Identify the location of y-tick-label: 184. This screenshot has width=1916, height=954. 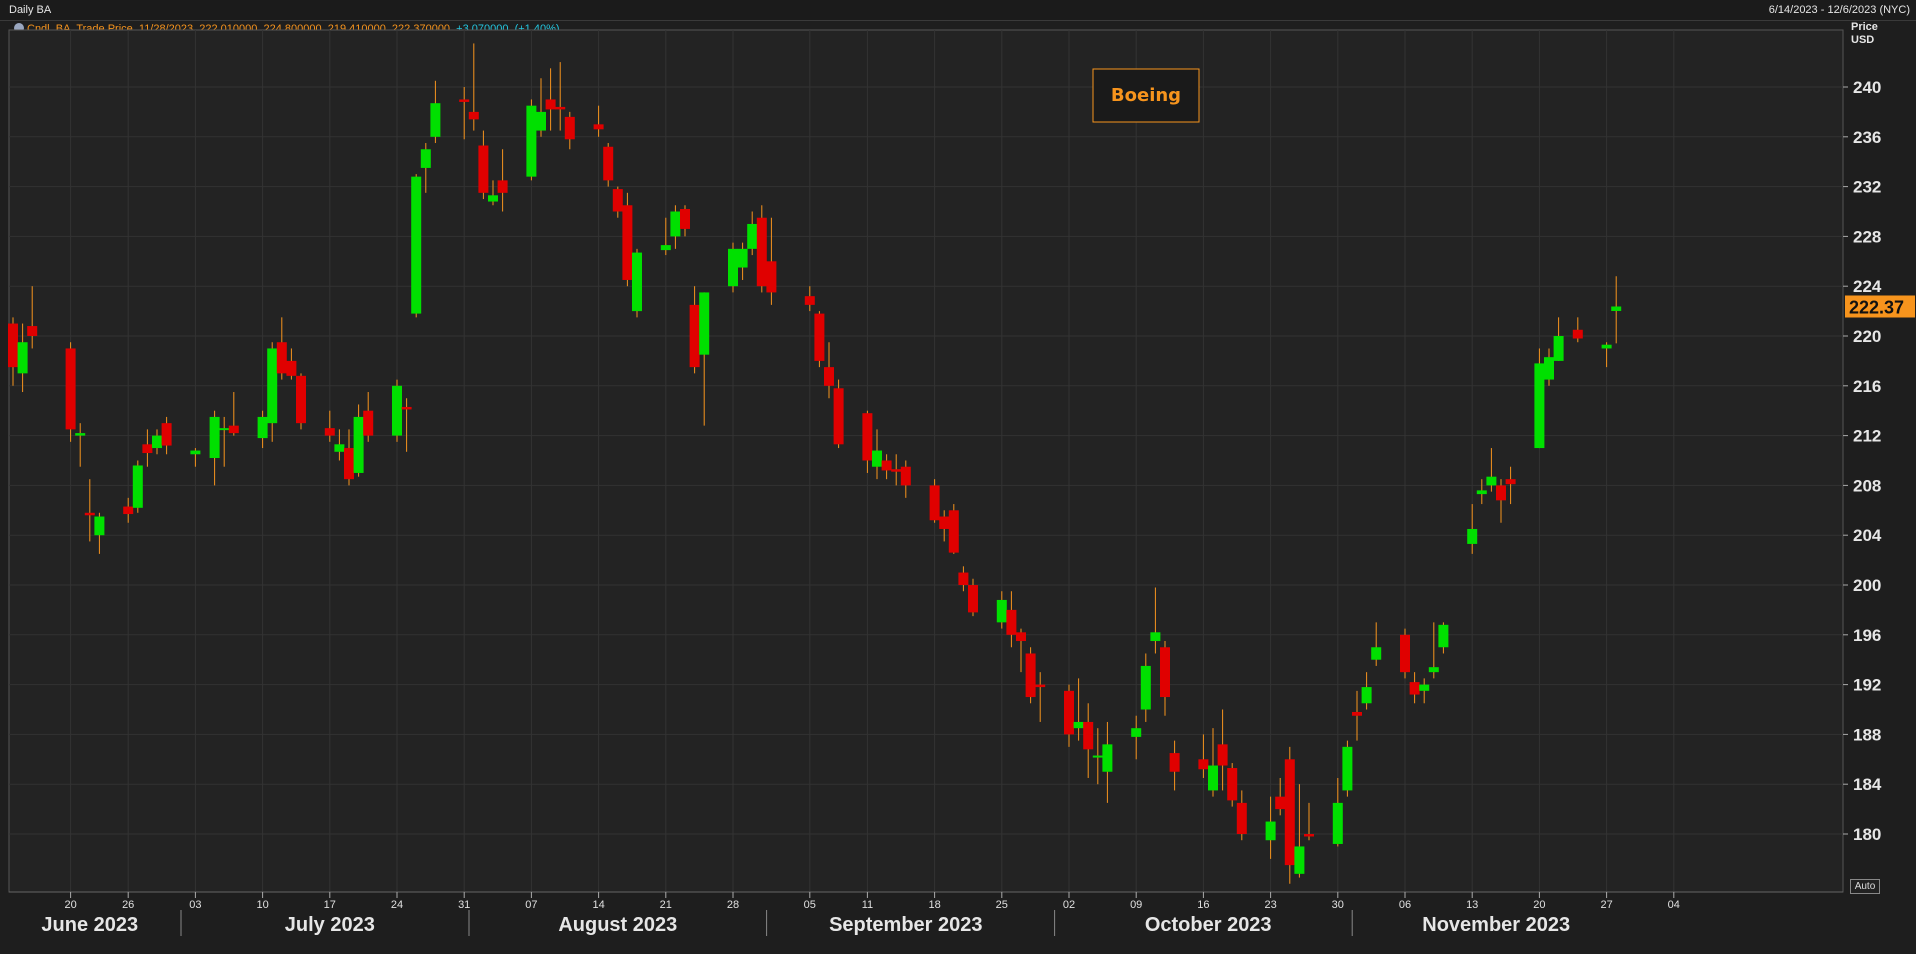
(1867, 784).